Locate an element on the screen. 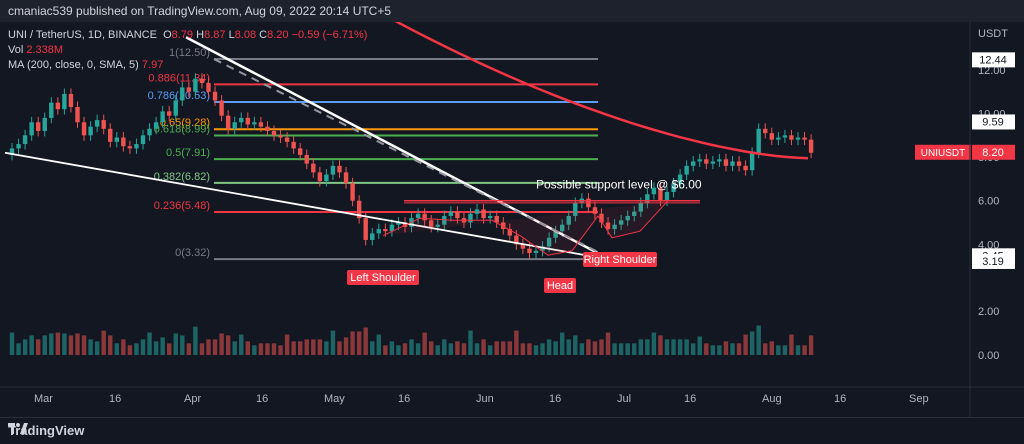 The image size is (1024, 444). legend-volume-row: Vol 2.338M is located at coordinates (187, 50).